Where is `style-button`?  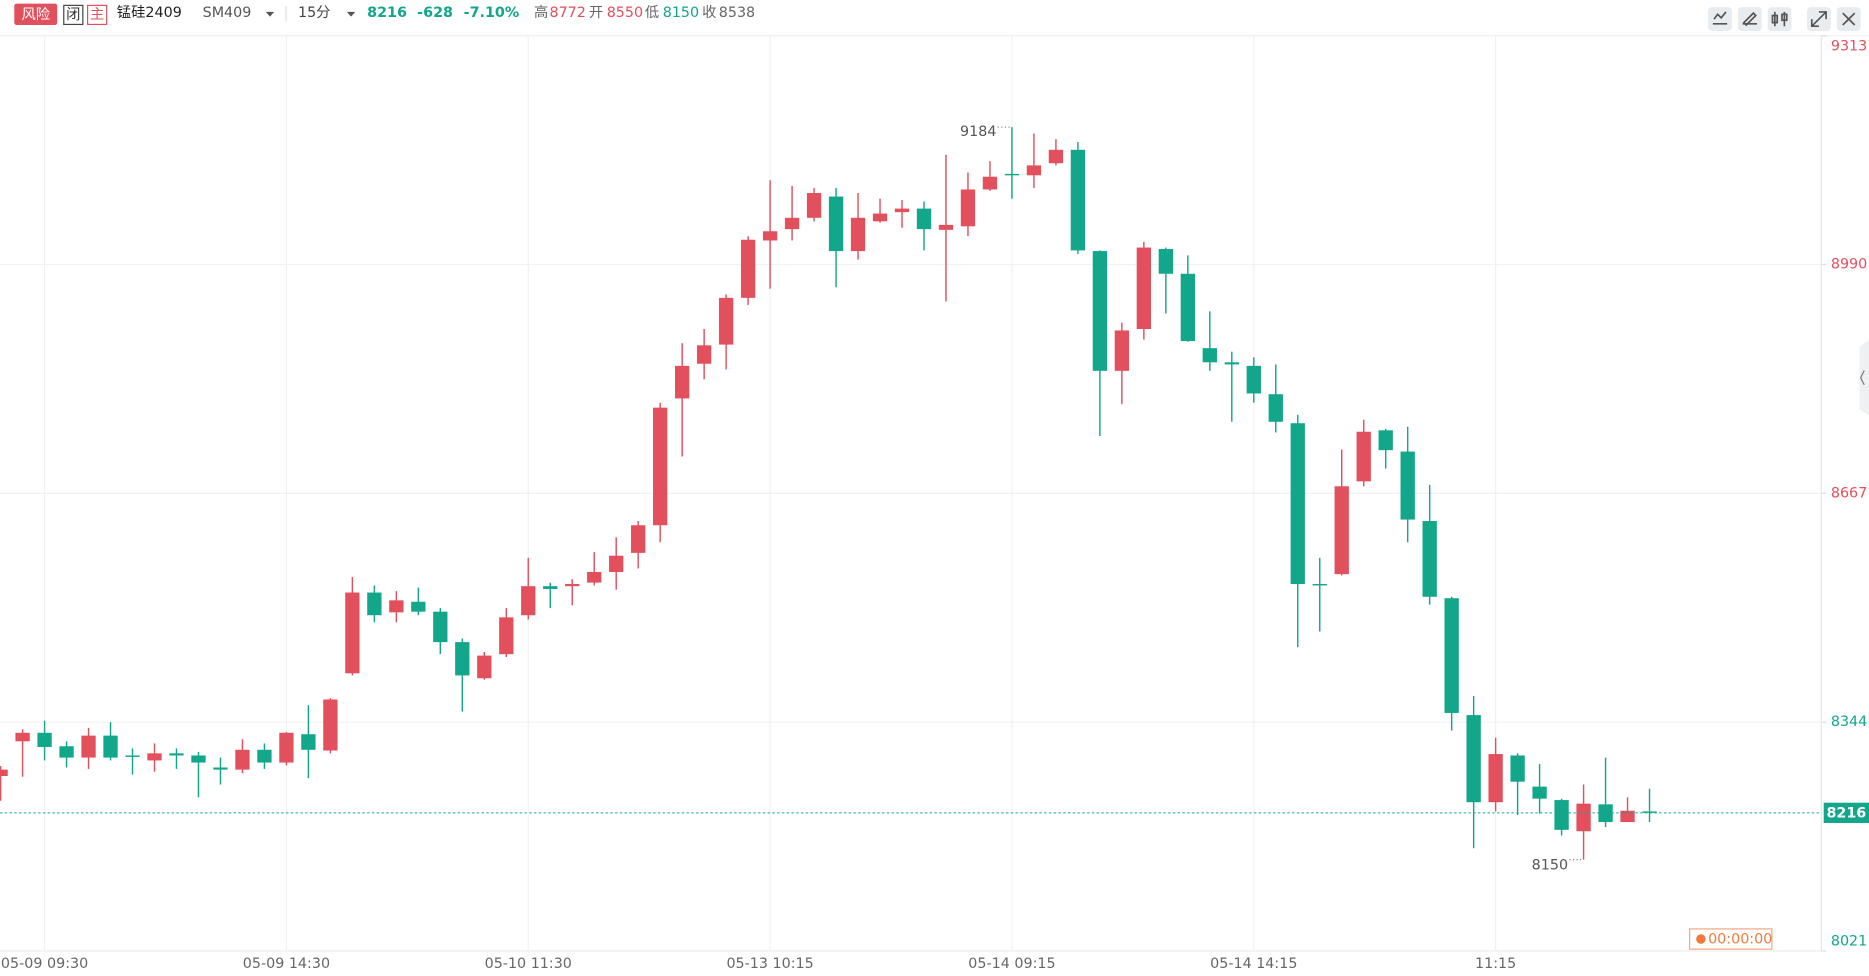 style-button is located at coordinates (1779, 19).